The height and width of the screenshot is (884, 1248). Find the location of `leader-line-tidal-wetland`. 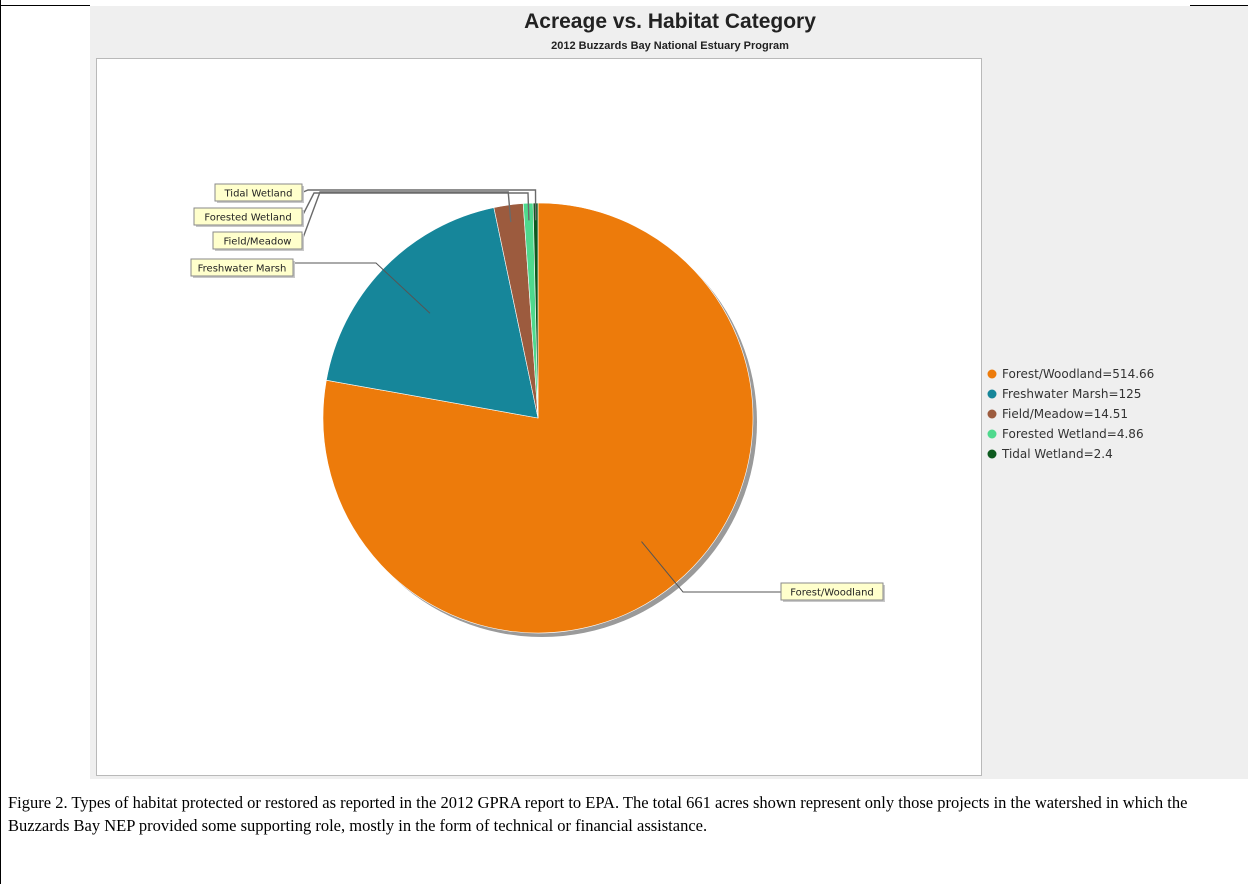

leader-line-tidal-wetland is located at coordinates (419, 205).